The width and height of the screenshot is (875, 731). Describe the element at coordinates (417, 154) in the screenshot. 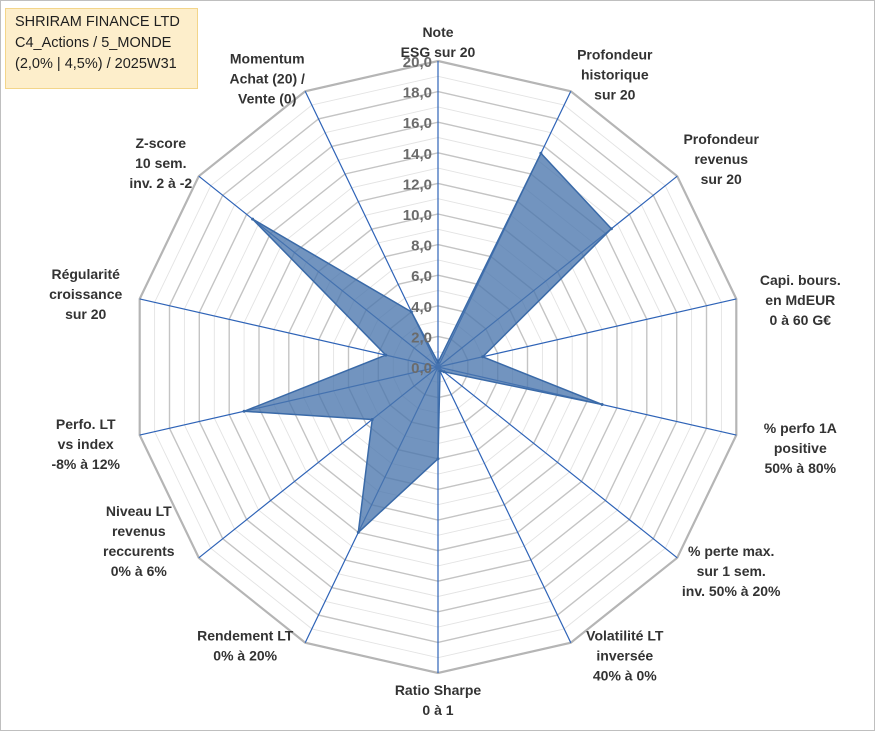

I see `tick-label: 14,0` at that location.